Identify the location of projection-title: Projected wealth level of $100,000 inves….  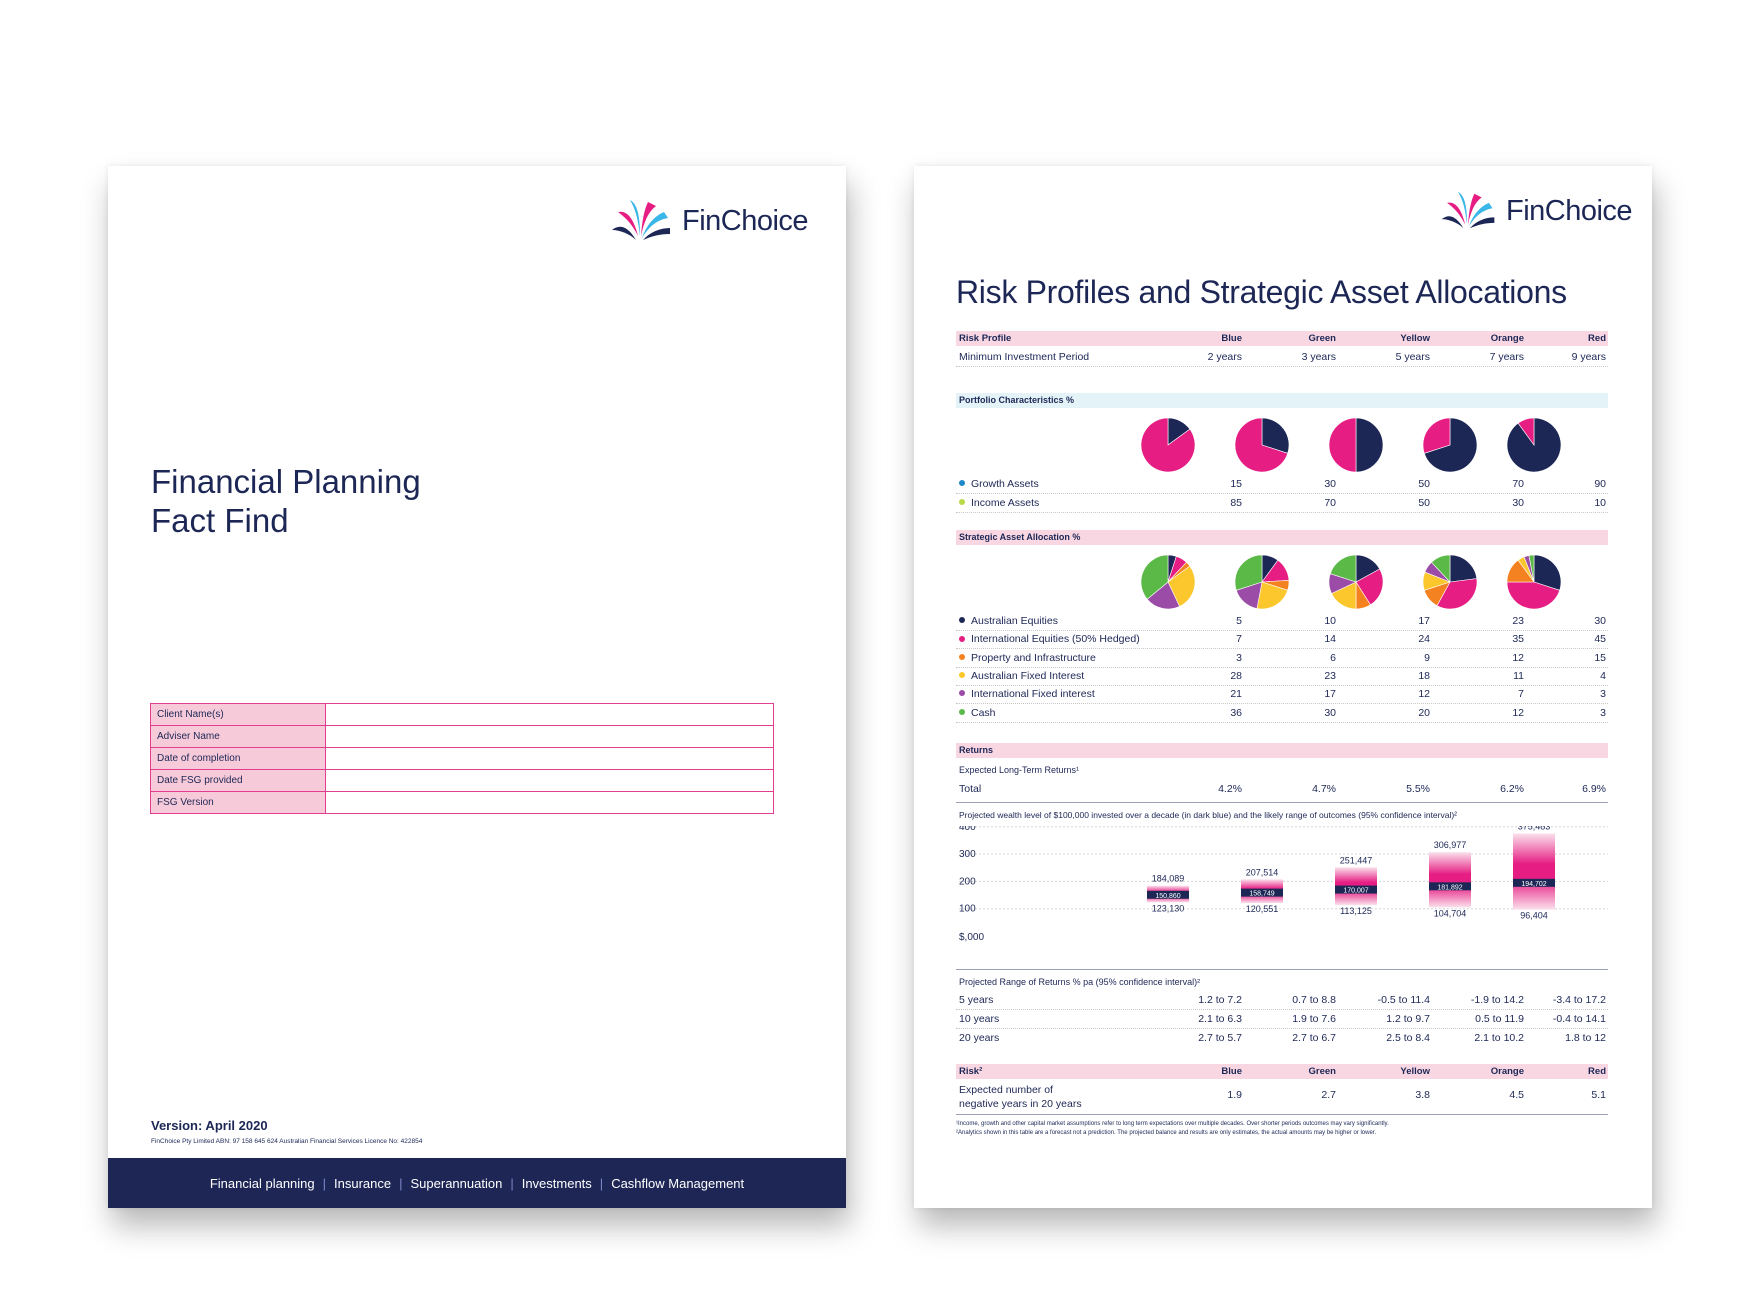
(1208, 815).